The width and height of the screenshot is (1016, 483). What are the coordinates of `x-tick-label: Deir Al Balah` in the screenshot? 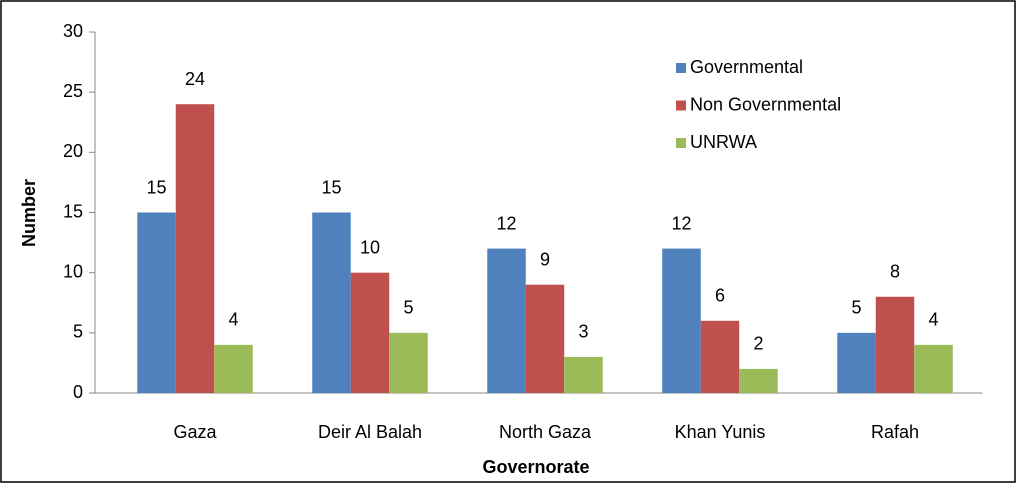 It's located at (370, 432).